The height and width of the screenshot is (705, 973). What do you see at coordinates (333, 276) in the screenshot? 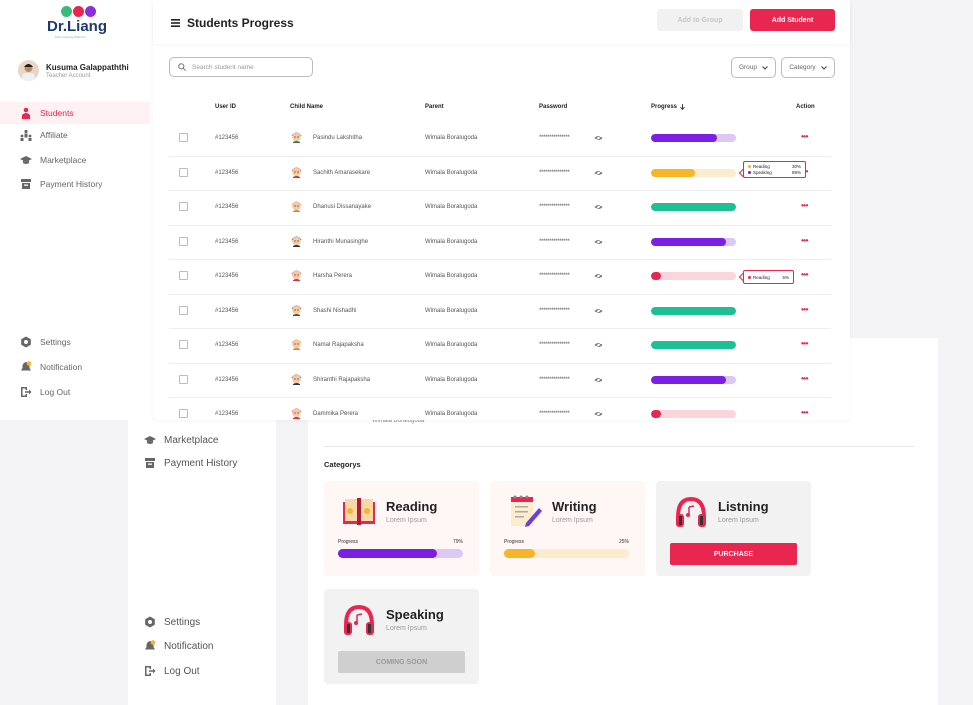
I see `cell-child-name: Harsha Perera` at bounding box center [333, 276].